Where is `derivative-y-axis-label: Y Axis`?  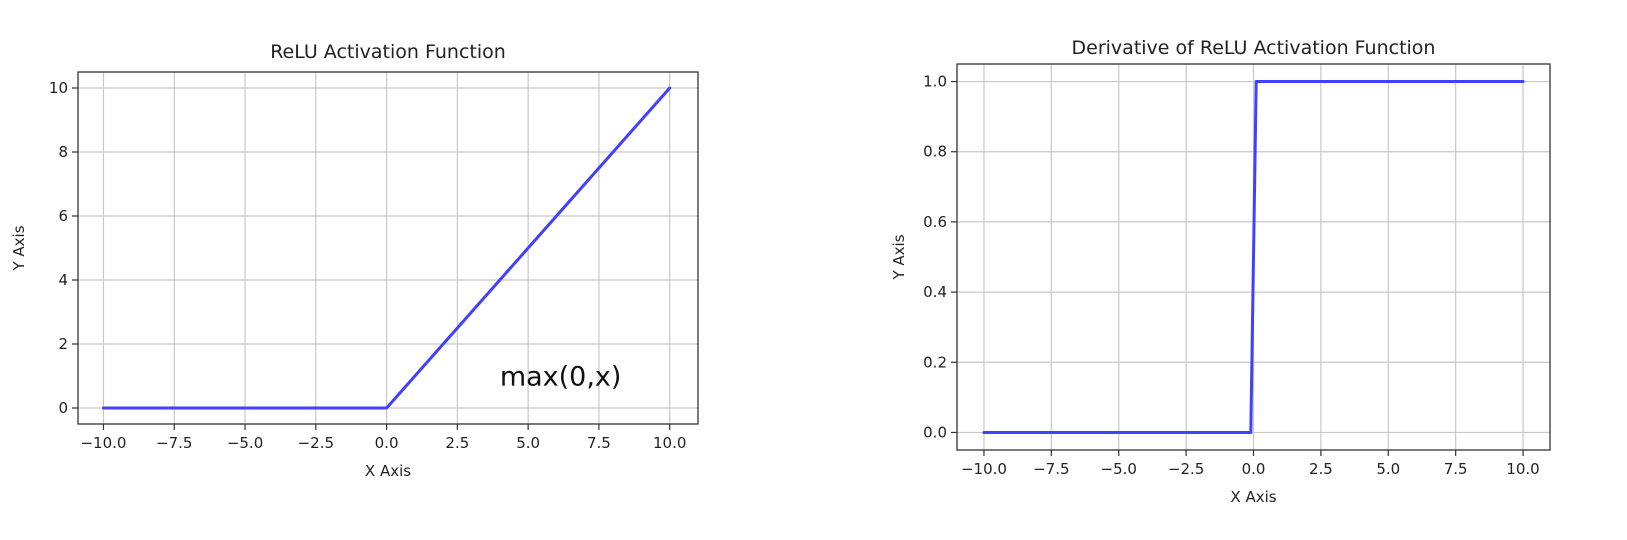 derivative-y-axis-label: Y Axis is located at coordinates (899, 257).